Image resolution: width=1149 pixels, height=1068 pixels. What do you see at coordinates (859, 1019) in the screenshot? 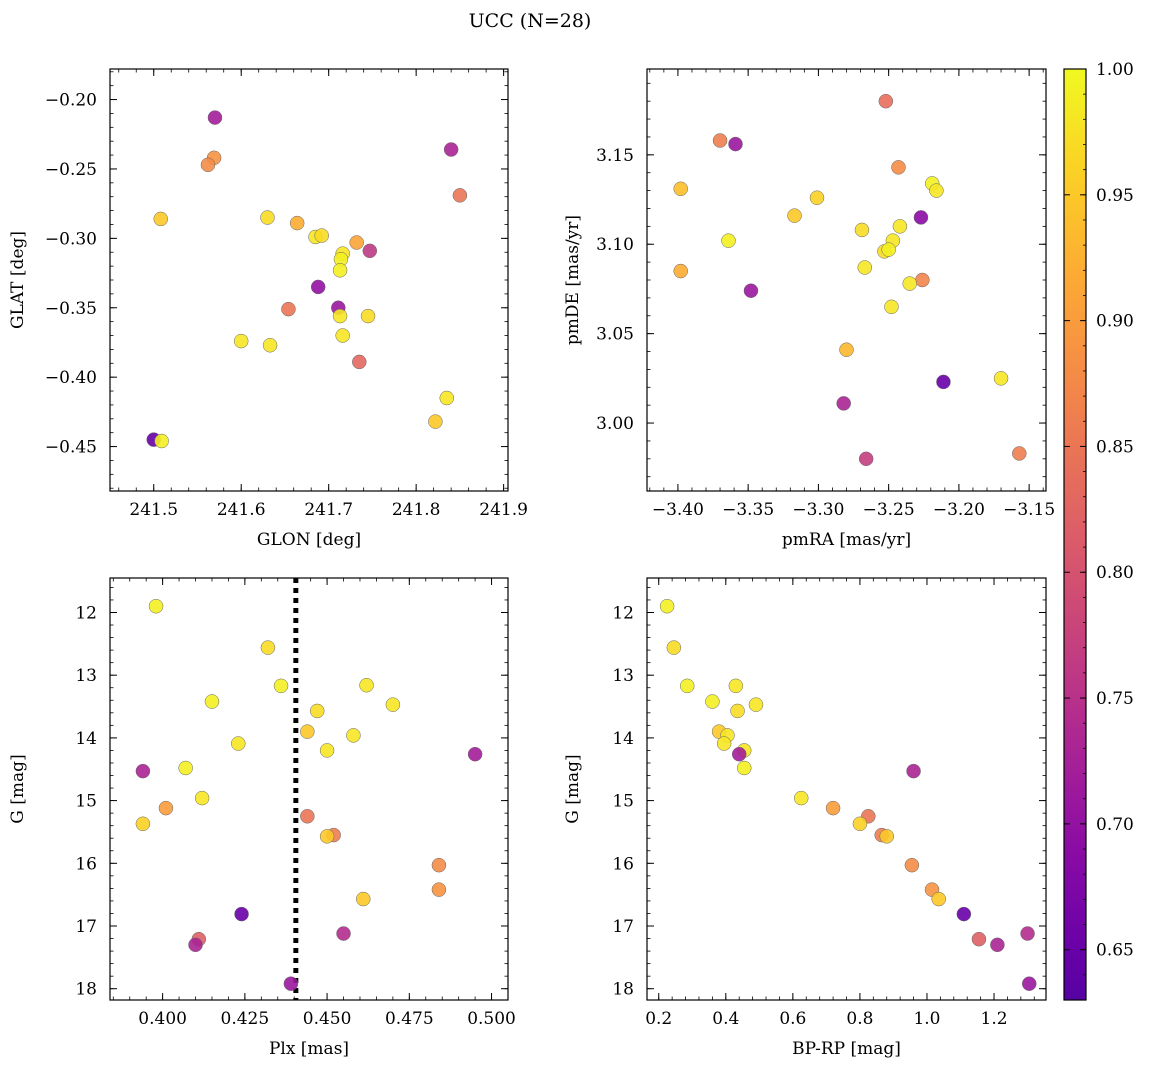
I see `x-tick-label: 0.8` at bounding box center [859, 1019].